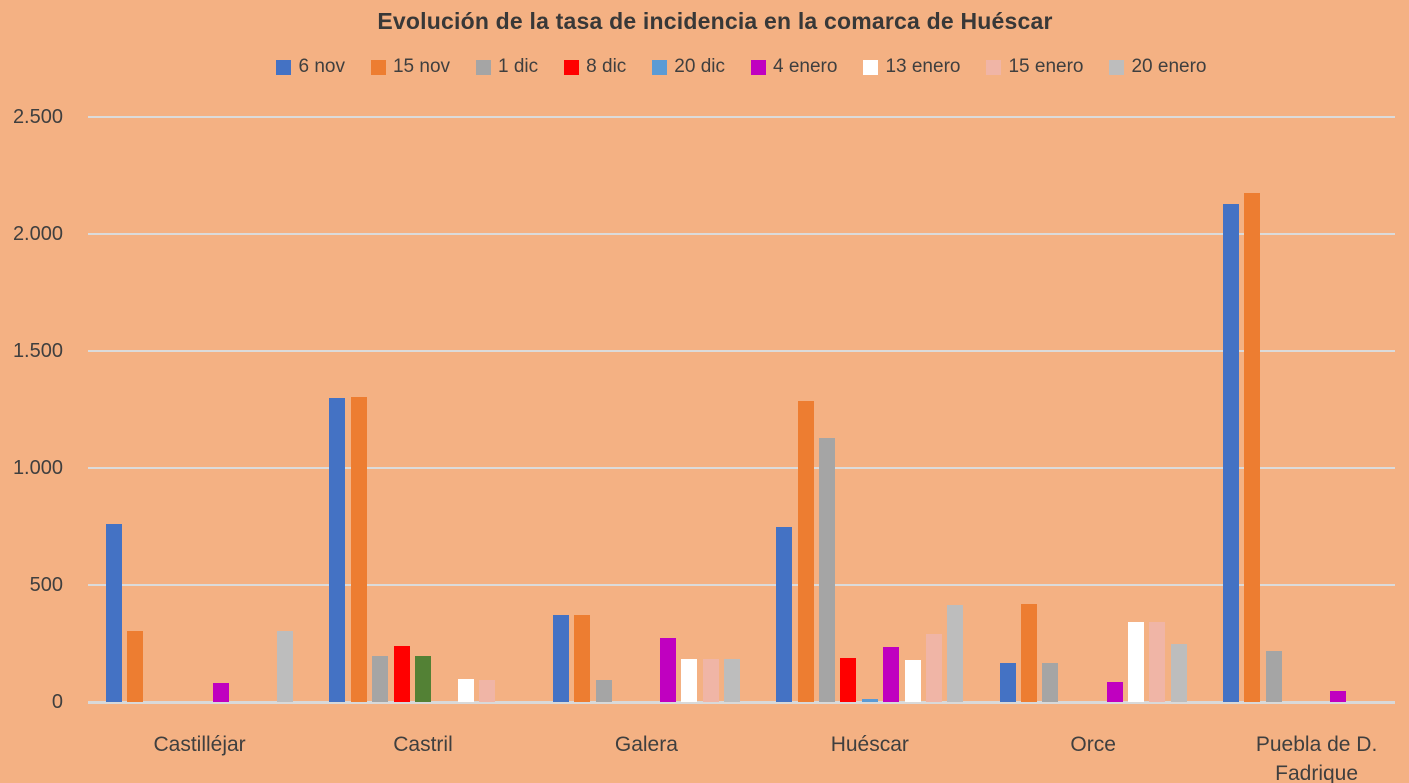  I want to click on bar-orce-15-enero, so click(1157, 662).